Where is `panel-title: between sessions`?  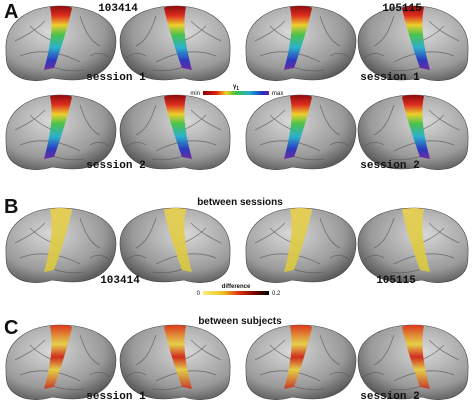
panel-title: between sessions is located at coordinates (240, 202).